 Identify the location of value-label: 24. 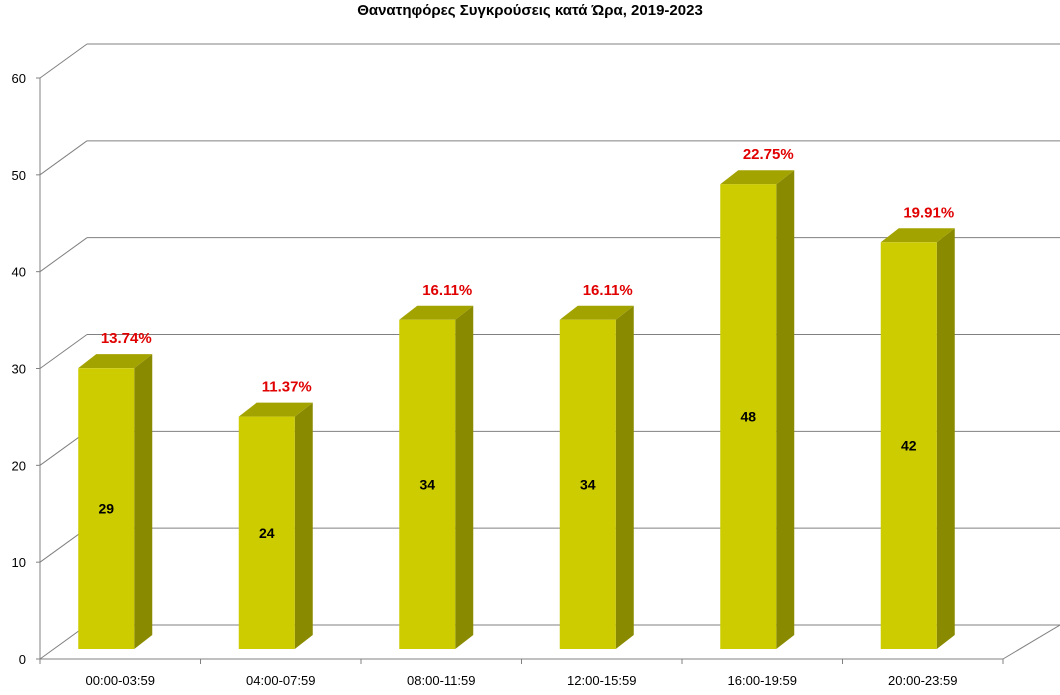
(267, 533).